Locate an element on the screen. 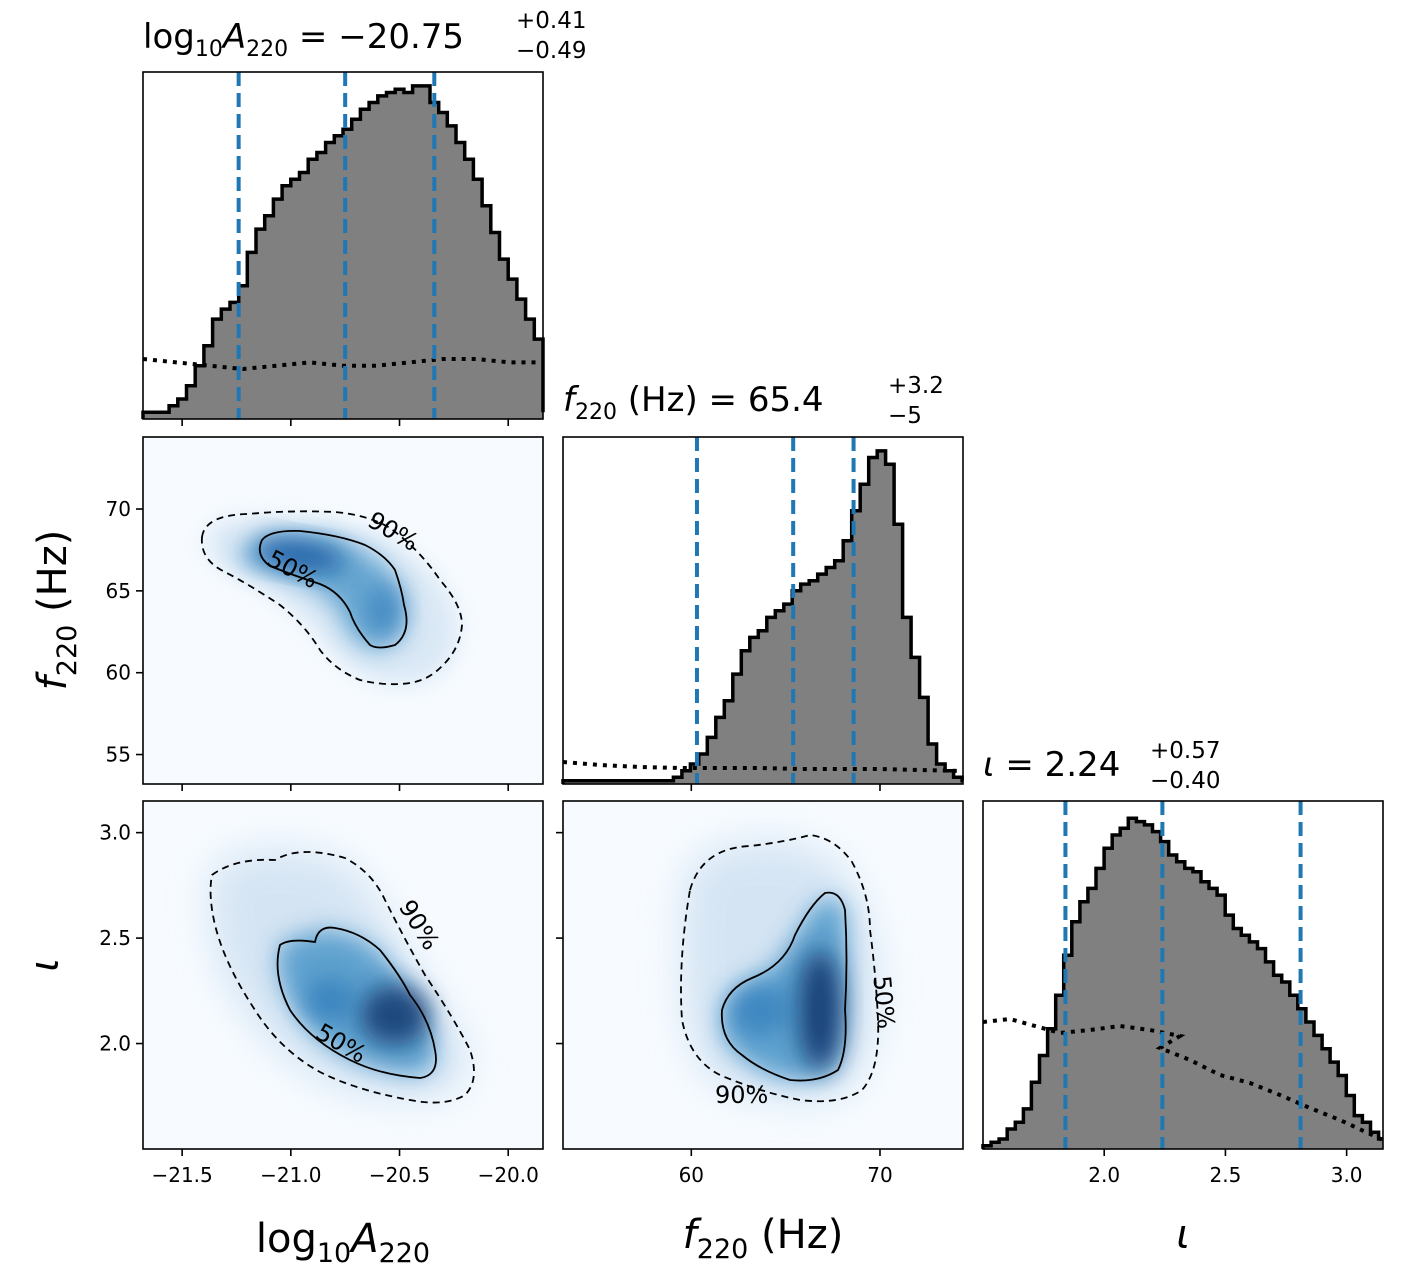 The height and width of the screenshot is (1280, 1402). title-f220-sub: 220 is located at coordinates (596, 412).